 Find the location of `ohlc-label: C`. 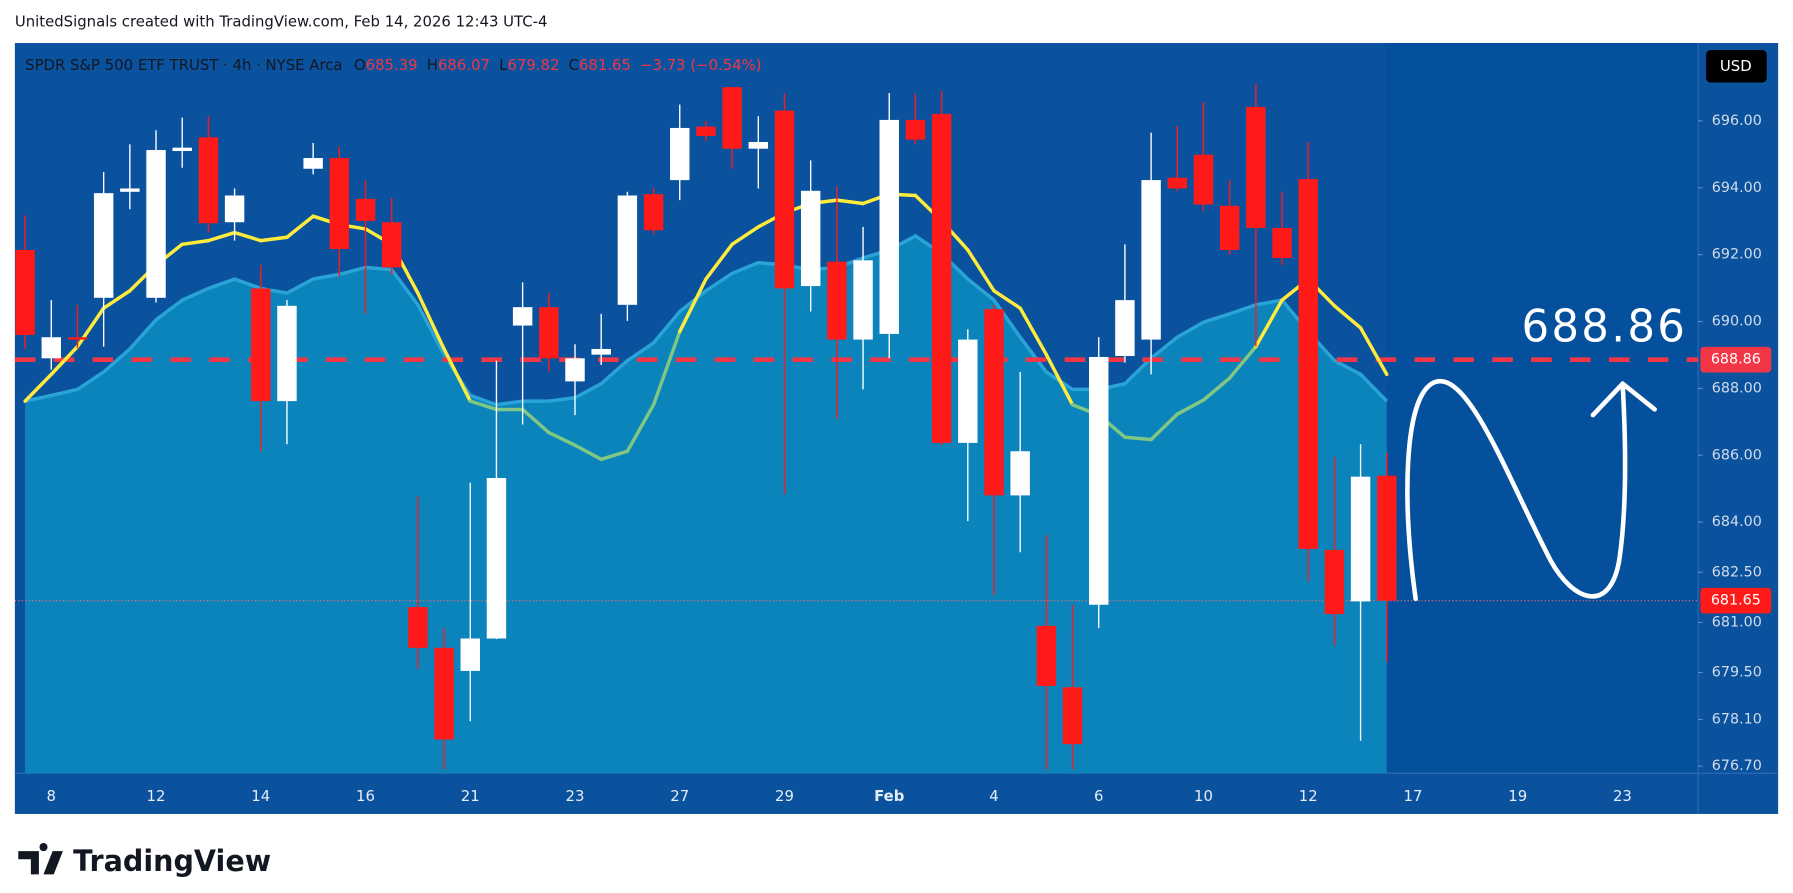

ohlc-label: C is located at coordinates (574, 65).